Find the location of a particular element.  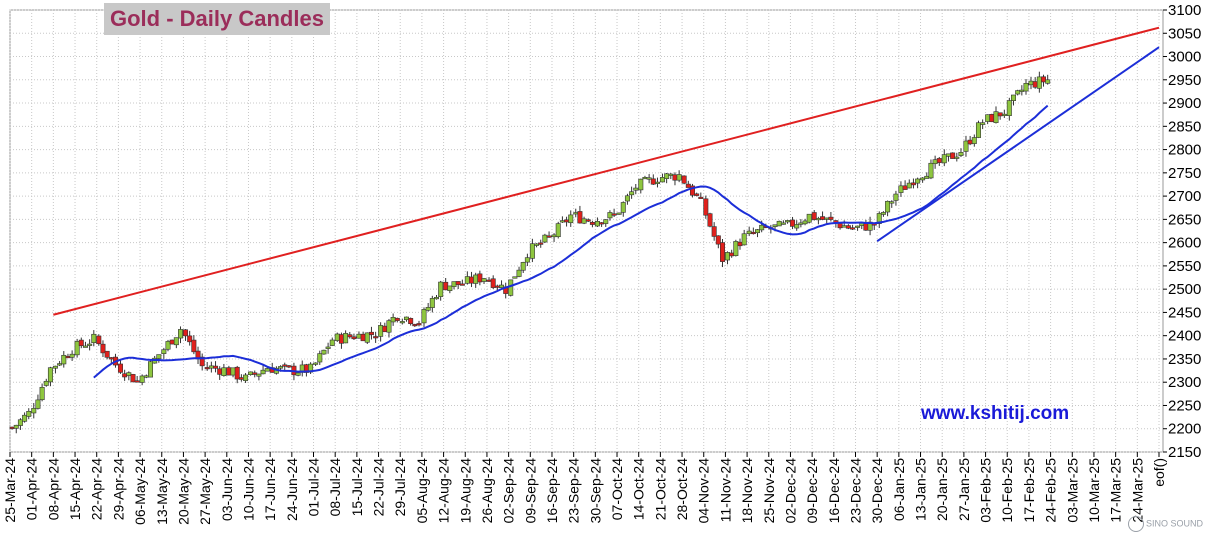

x-tick-label: 22-Apr-24 is located at coordinates (97, 489).